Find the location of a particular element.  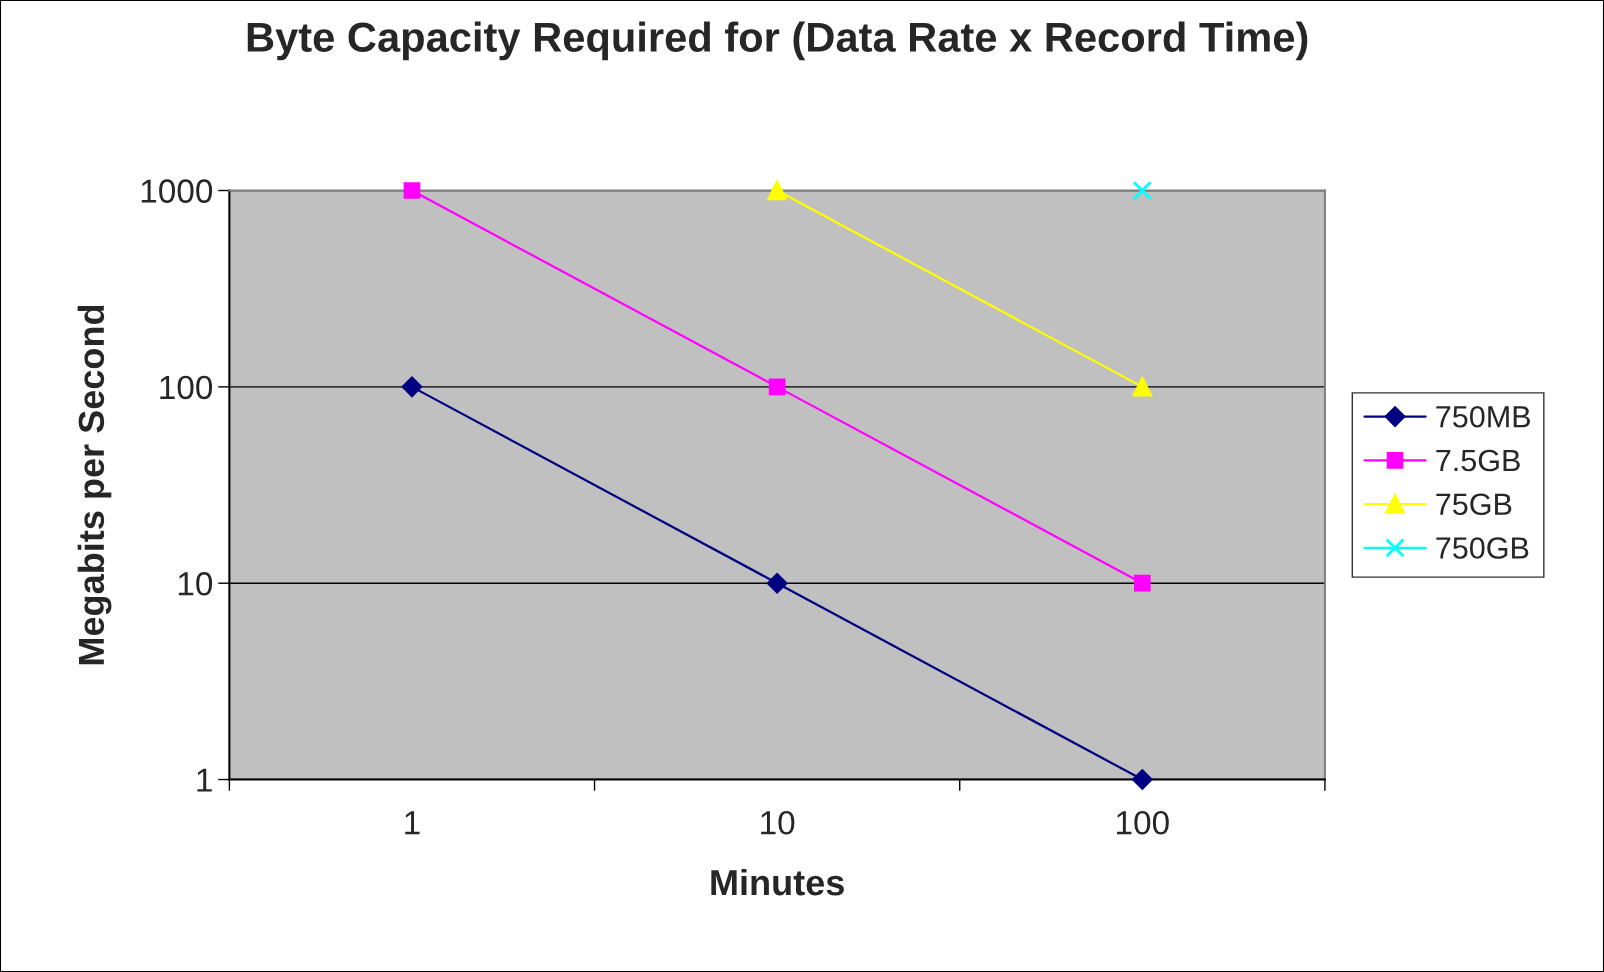

legend-label: 750MB is located at coordinates (1483, 416).